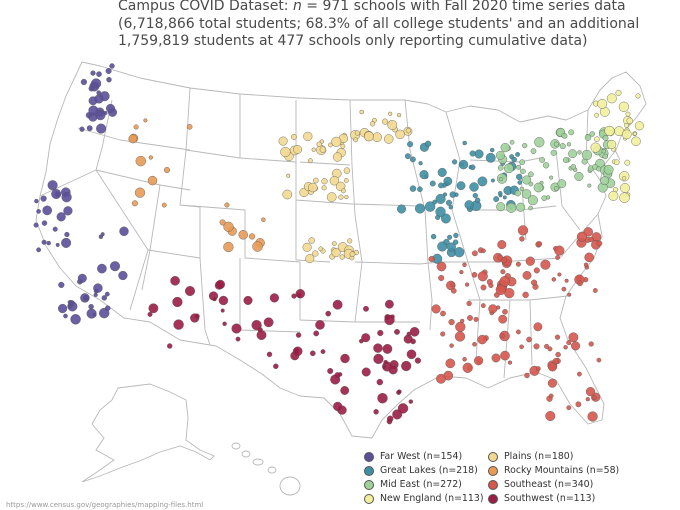 The height and width of the screenshot is (510, 680). What do you see at coordinates (421, 470) in the screenshot?
I see `legend-item: Great Lakes (n=218)` at bounding box center [421, 470].